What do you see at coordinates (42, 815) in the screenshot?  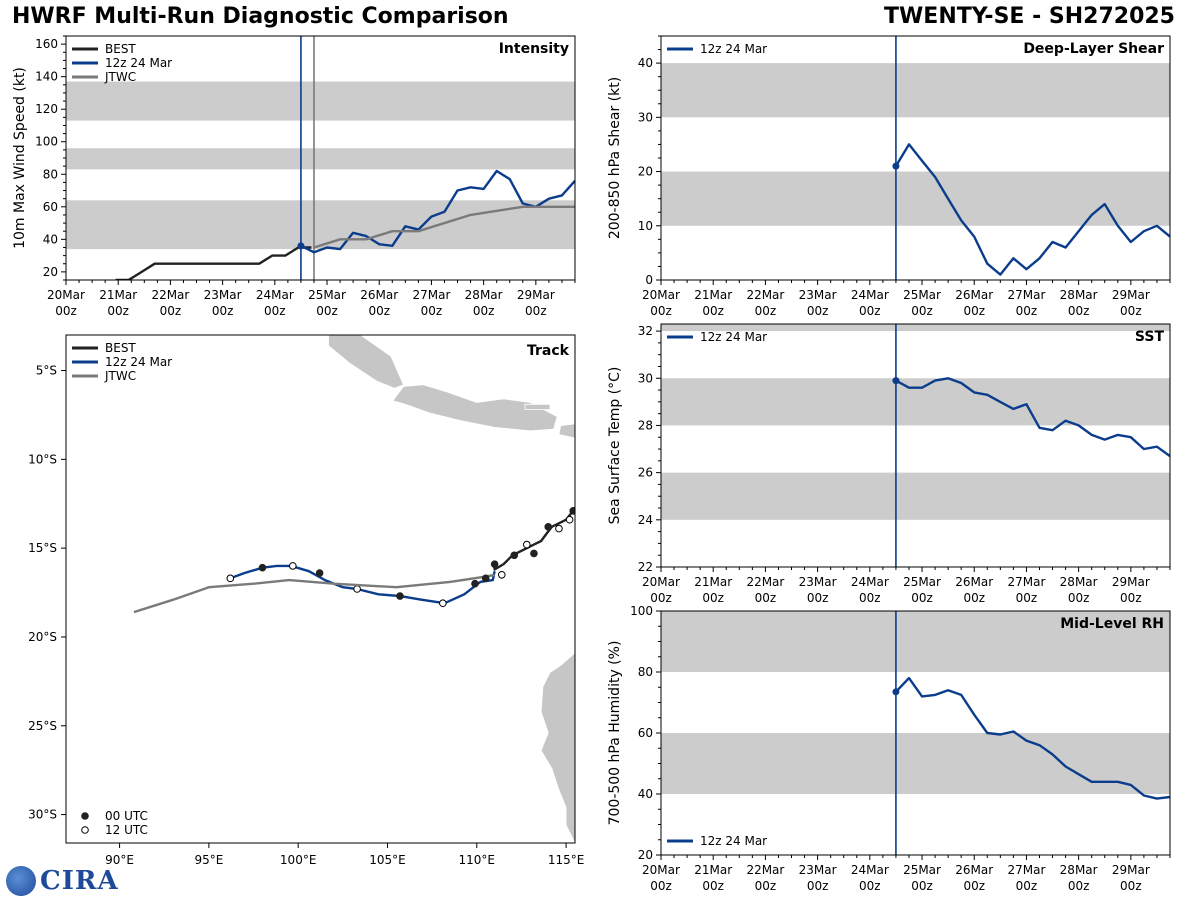 I see `lat-tick-label: 30°S` at bounding box center [42, 815].